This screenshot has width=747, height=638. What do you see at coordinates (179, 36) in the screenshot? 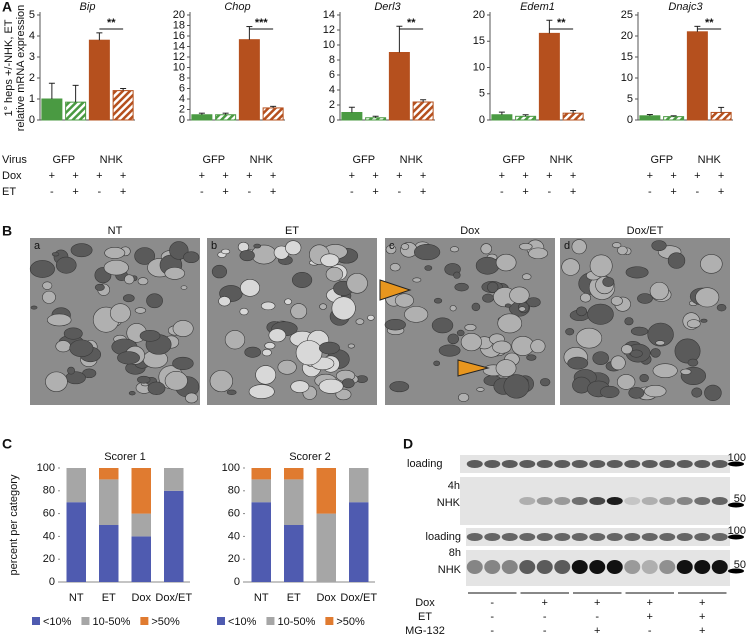
I see `y-tick-label: 16` at bounding box center [179, 36].